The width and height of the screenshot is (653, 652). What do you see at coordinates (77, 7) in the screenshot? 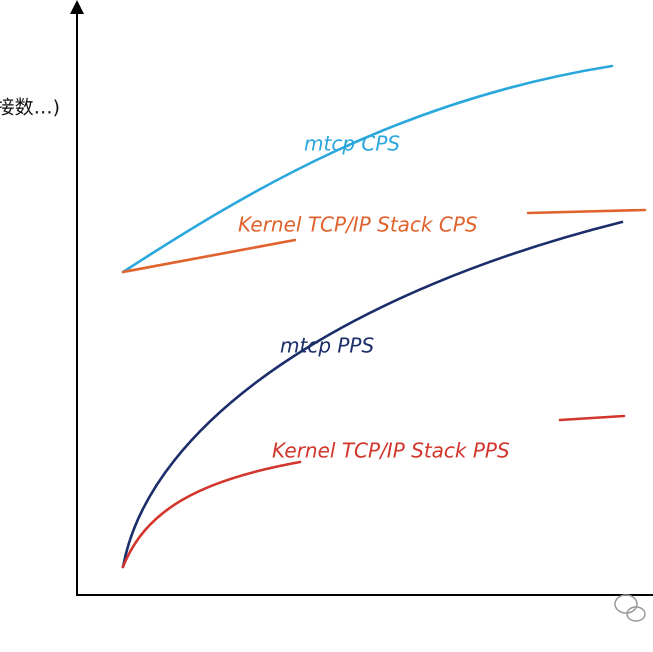
I see `y-axis-arrow` at bounding box center [77, 7].